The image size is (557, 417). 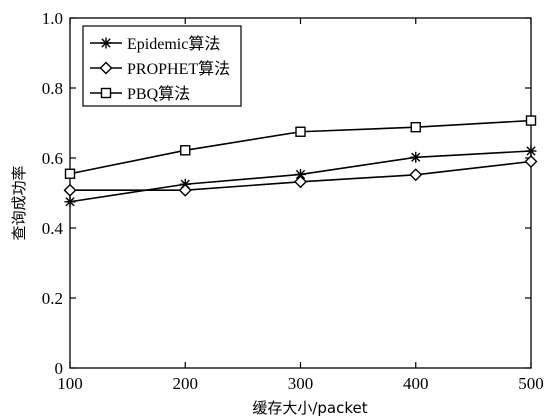 I want to click on x-tick-label: 200, so click(x=186, y=383).